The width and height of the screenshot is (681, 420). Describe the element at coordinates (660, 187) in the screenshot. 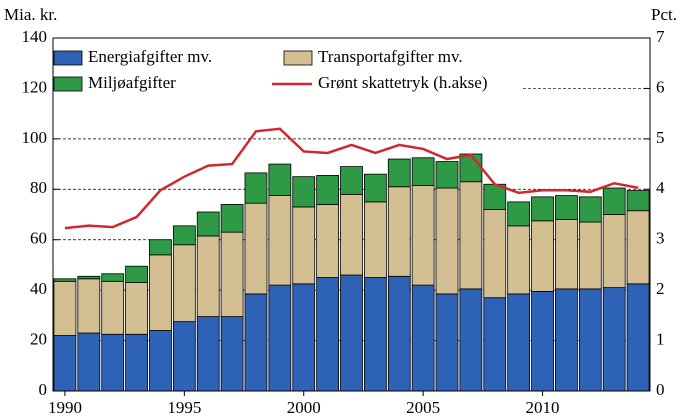

I see `y2-tick-label: 4` at that location.